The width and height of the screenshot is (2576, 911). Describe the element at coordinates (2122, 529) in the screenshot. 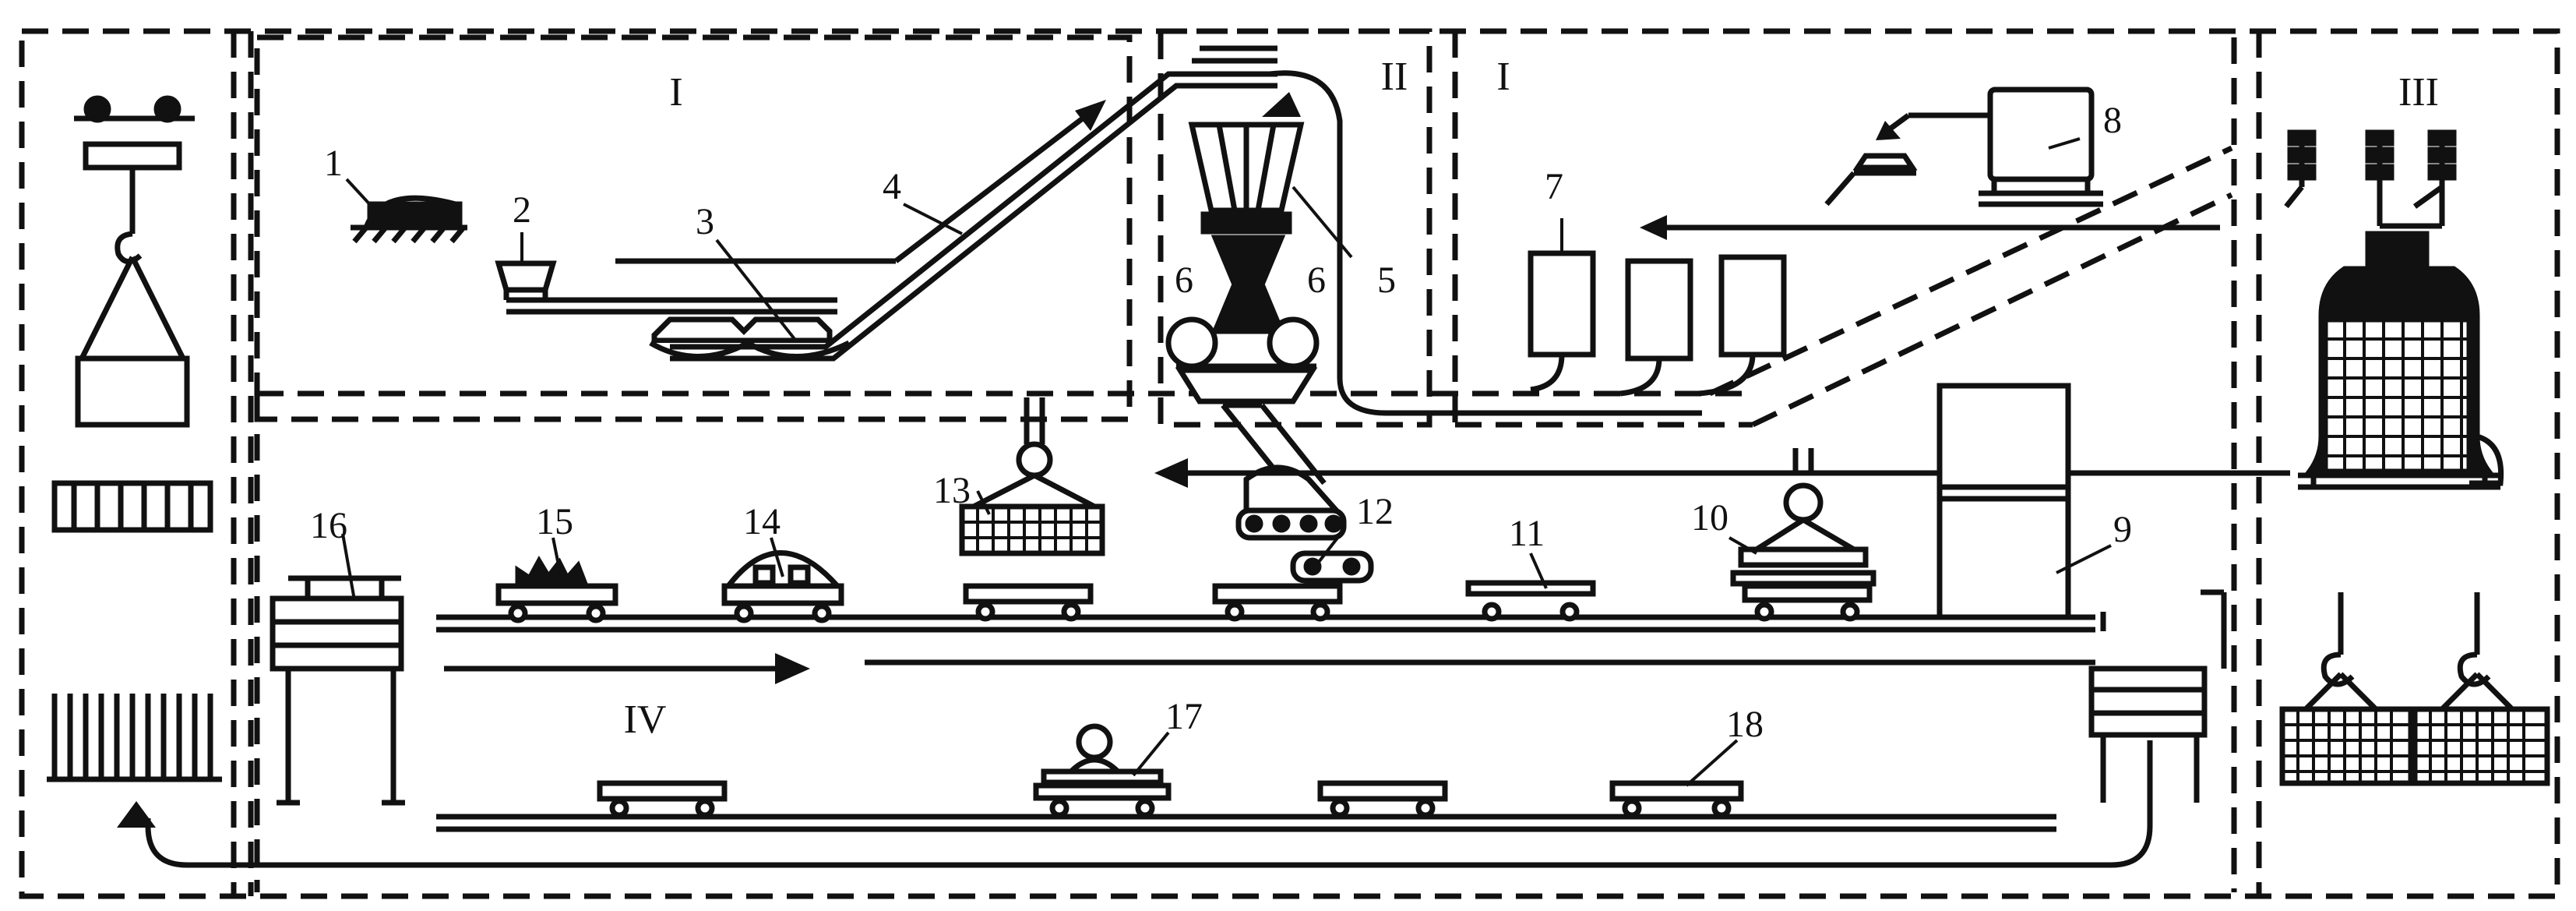

I see `item-label-9: 9` at that location.